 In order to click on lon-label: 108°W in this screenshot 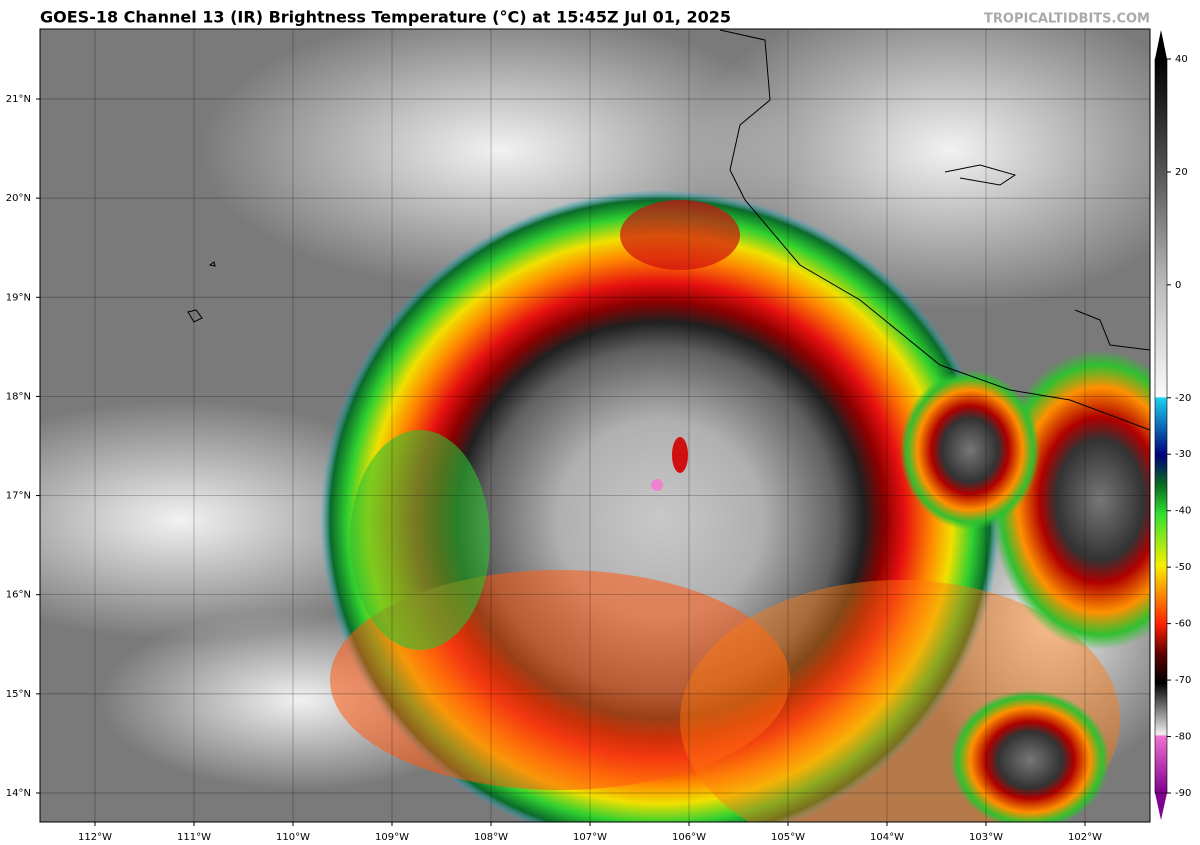, I will do `click(491, 837)`.